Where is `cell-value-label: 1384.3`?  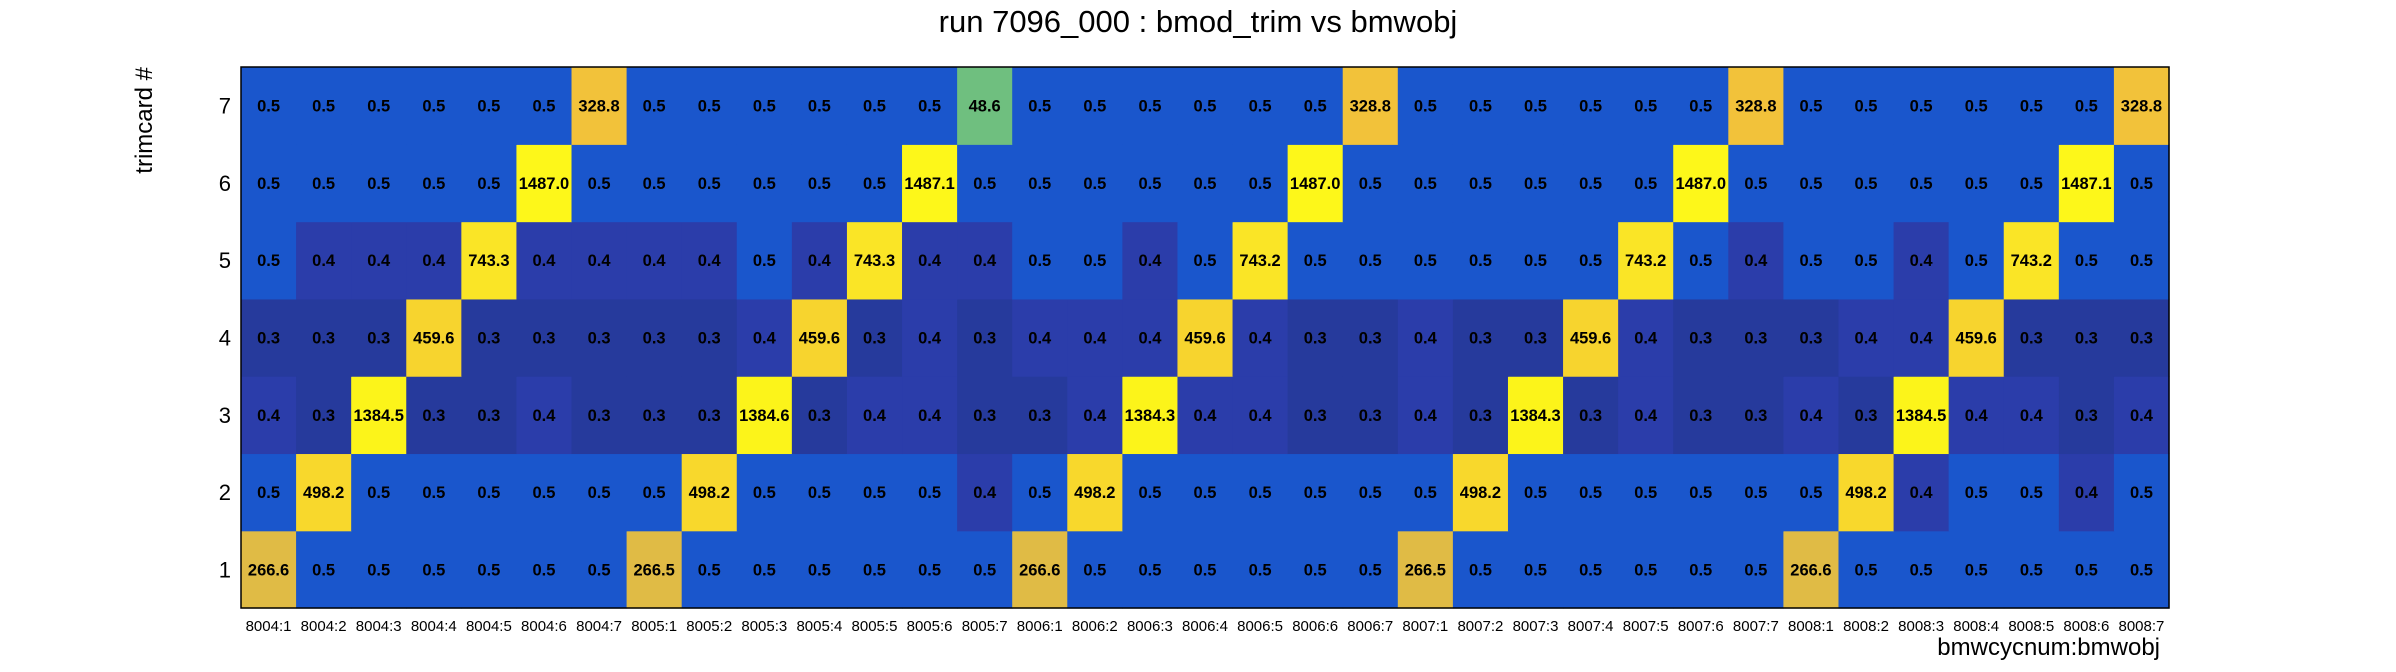 cell-value-label: 1384.3 is located at coordinates (1150, 416).